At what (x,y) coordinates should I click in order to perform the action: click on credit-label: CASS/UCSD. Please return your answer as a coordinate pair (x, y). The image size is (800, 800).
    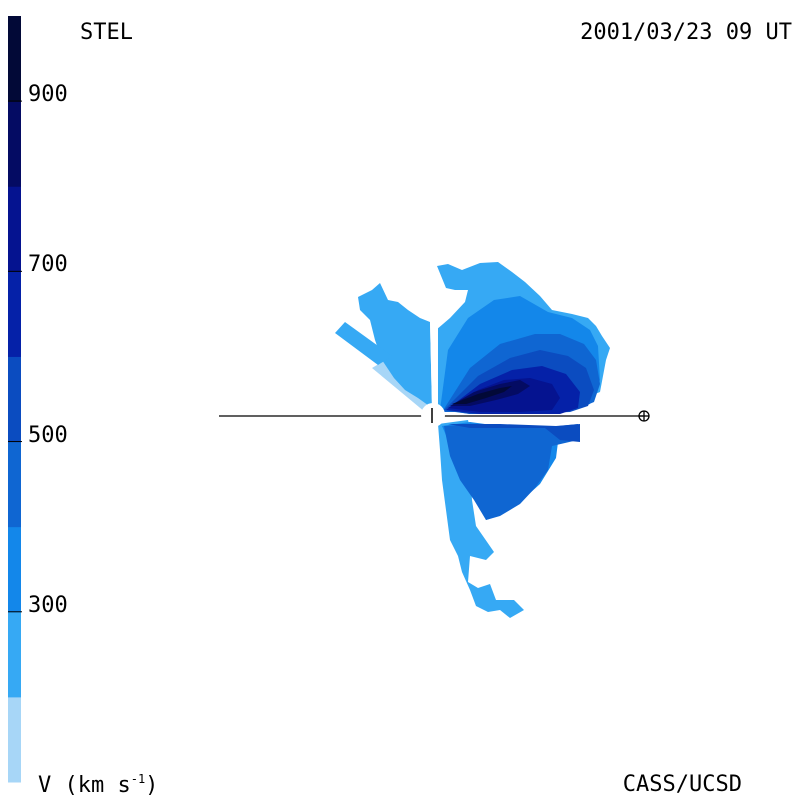
    Looking at the image, I should click on (682, 784).